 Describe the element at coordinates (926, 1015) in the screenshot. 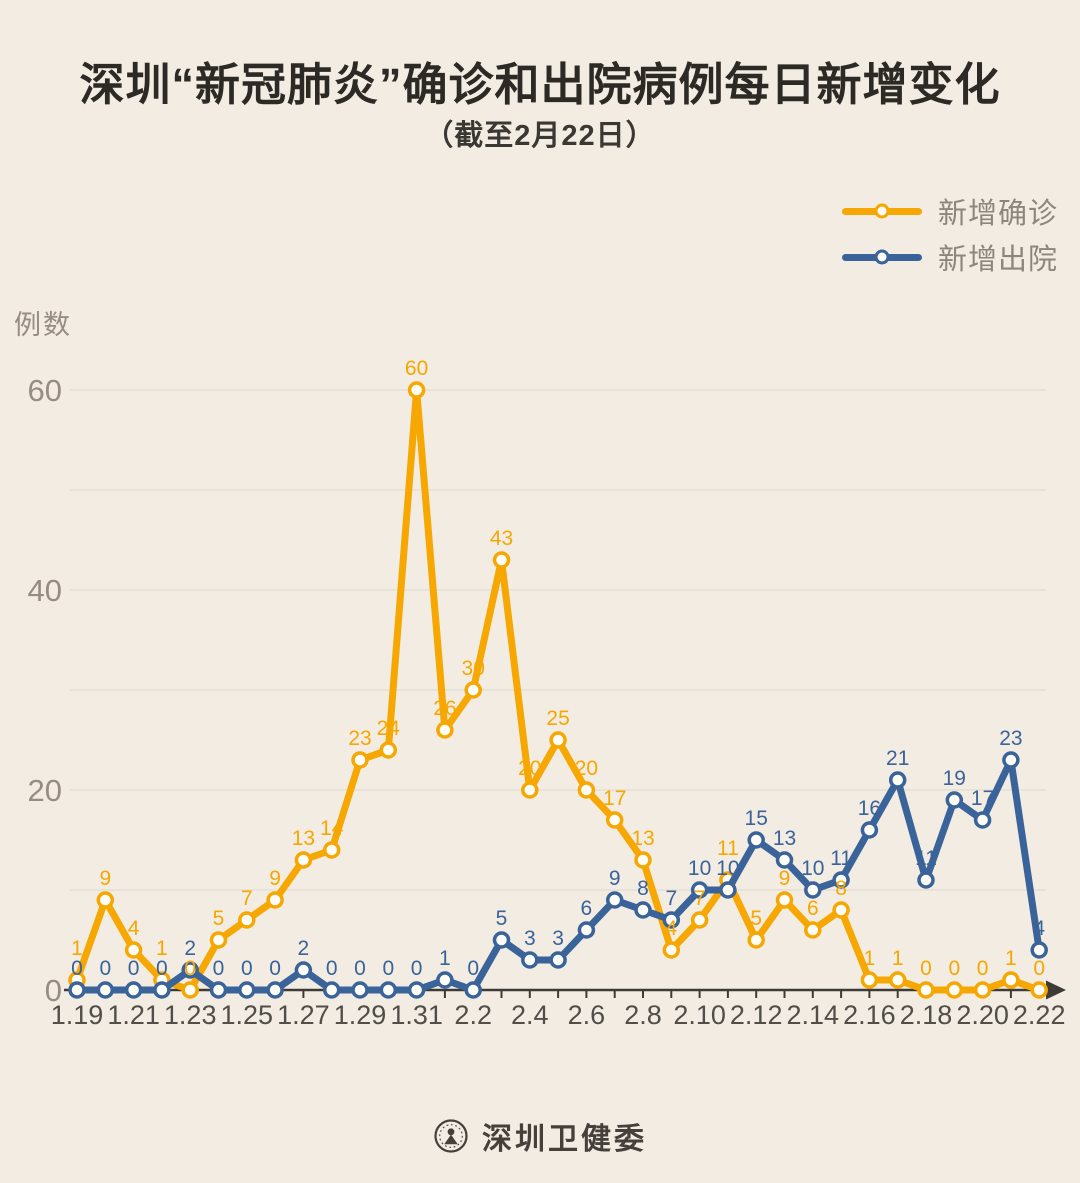

I see `x-tick-label: 2.18` at that location.